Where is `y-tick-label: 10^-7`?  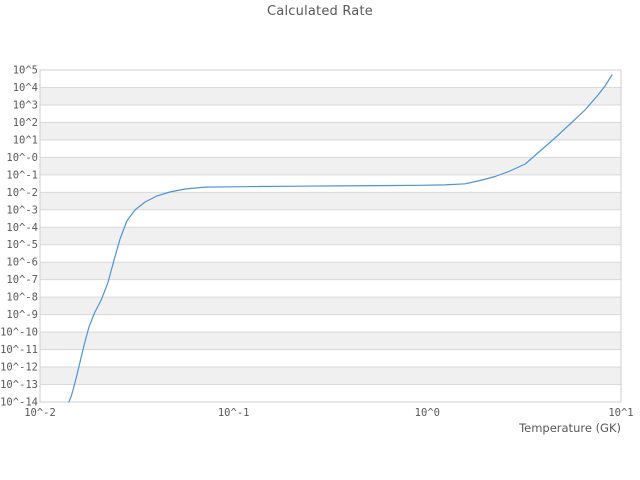
y-tick-label: 10^-7 is located at coordinates (22, 280).